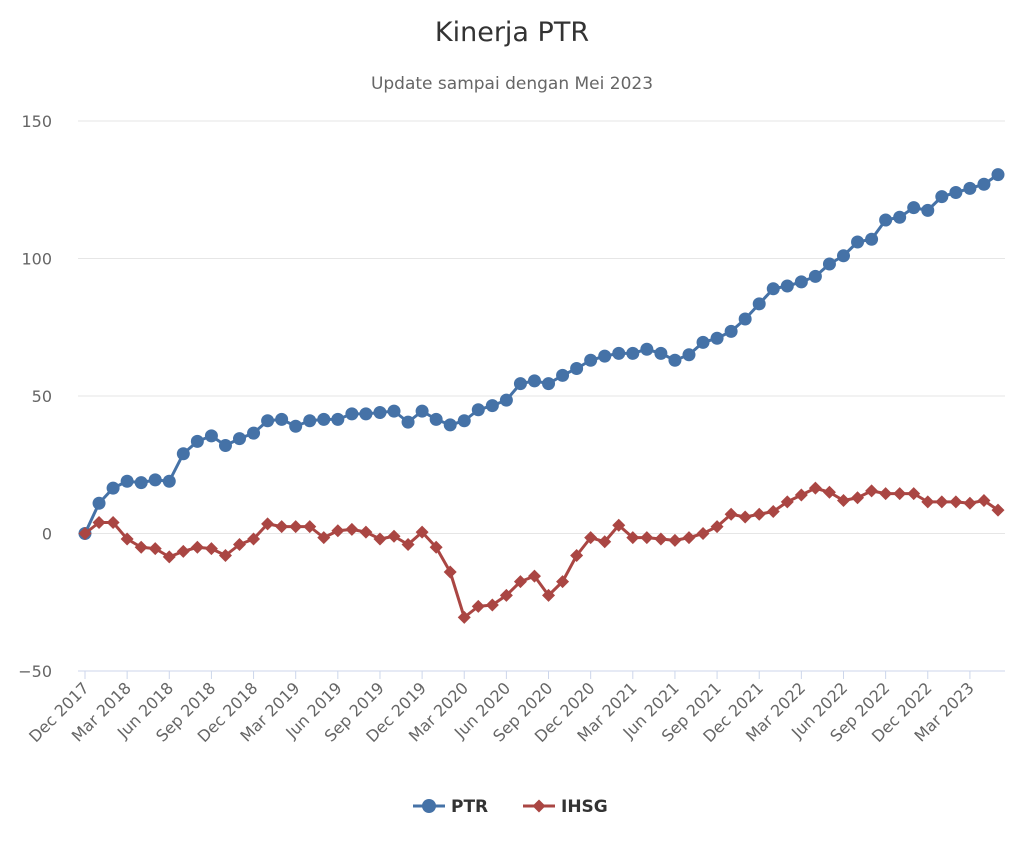  I want to click on legend-item-ptr: PTR, so click(450, 807).